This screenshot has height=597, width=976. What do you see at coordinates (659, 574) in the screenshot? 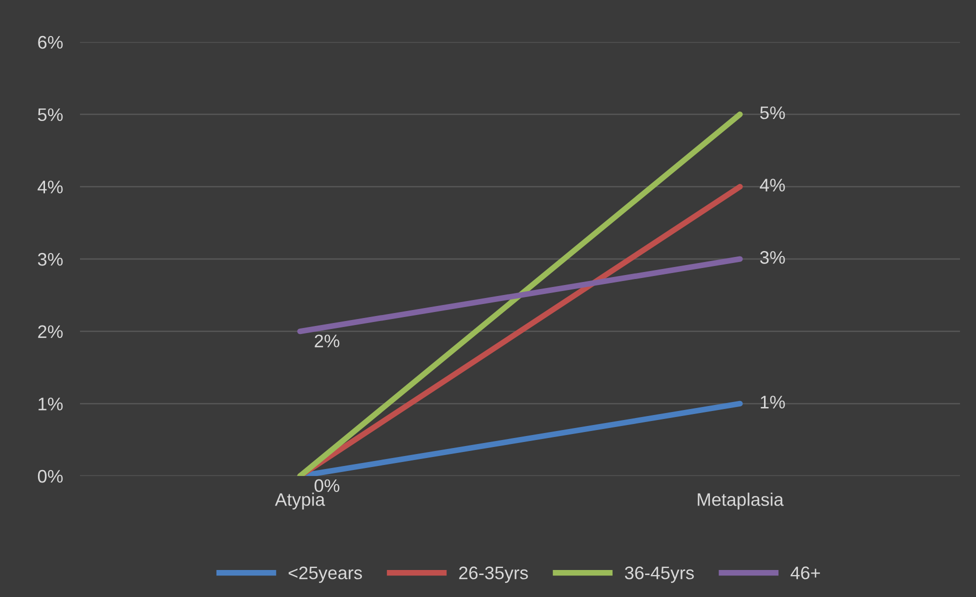
I see `legend-label: 36-45yrs` at bounding box center [659, 574].